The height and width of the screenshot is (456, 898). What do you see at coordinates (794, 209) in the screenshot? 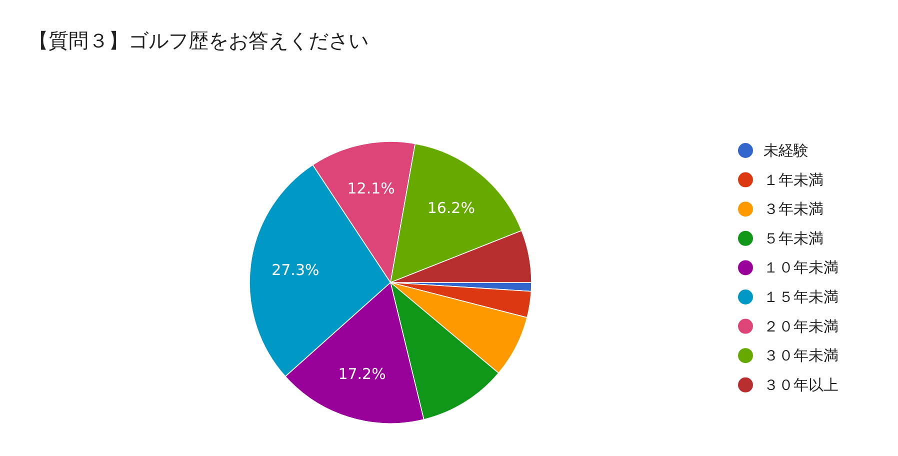
I see `legend-label: ３年未満` at bounding box center [794, 209].